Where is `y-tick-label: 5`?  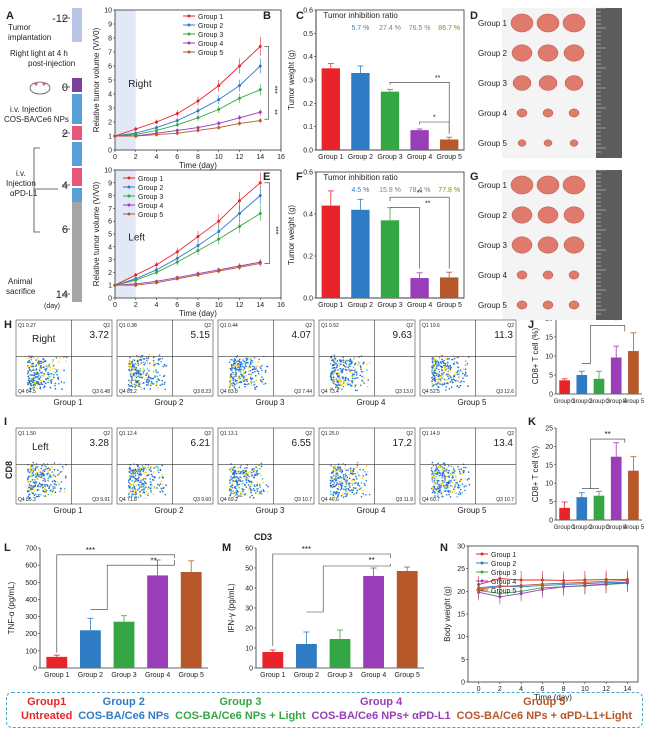 y-tick-label: 5 is located at coordinates (463, 660).